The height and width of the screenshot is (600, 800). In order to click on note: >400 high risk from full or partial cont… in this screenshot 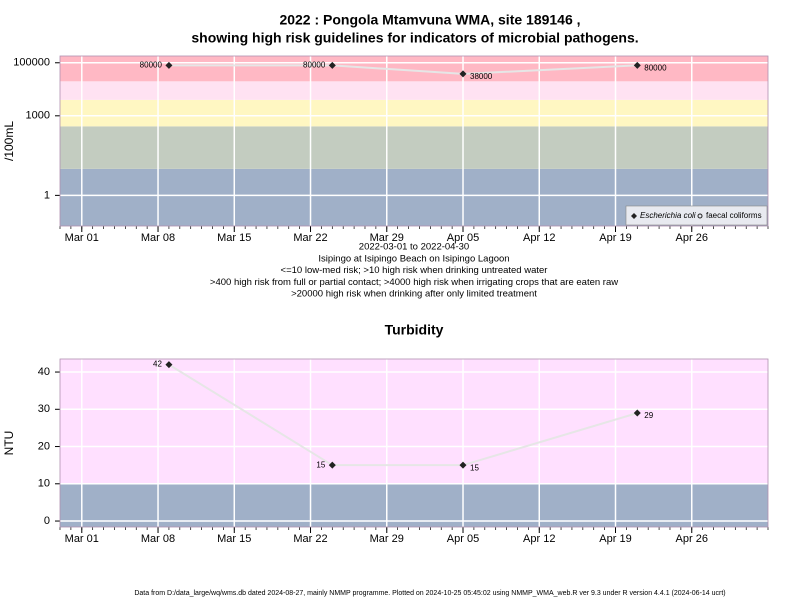, I will do `click(414, 282)`.